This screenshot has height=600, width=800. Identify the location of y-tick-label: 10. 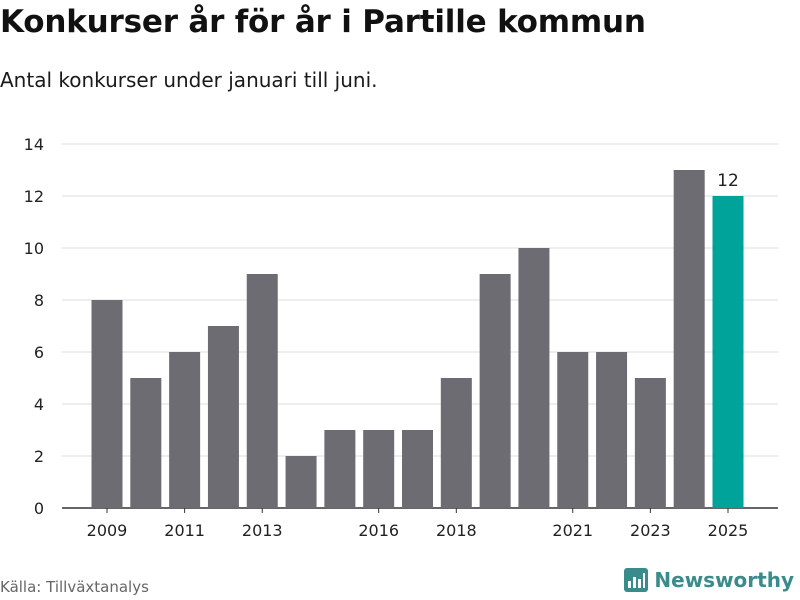
(34, 248).